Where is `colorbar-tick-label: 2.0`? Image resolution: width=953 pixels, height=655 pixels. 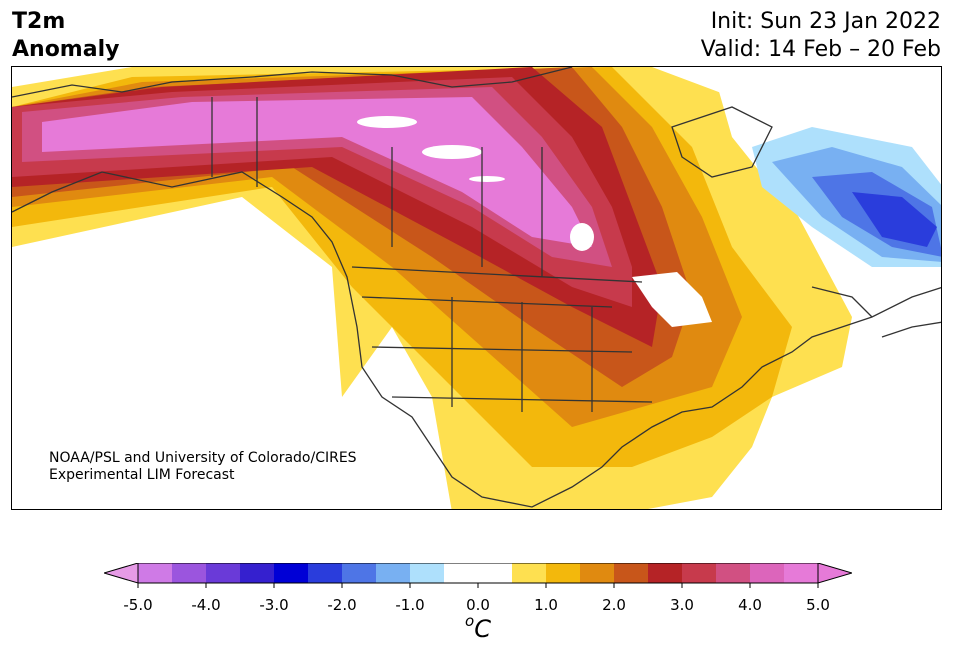 colorbar-tick-label: 2.0 is located at coordinates (614, 605).